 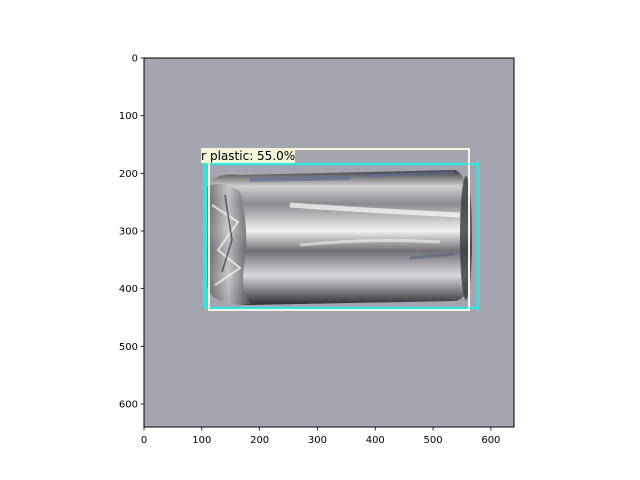 I want to click on can-body, so click(x=339, y=237).